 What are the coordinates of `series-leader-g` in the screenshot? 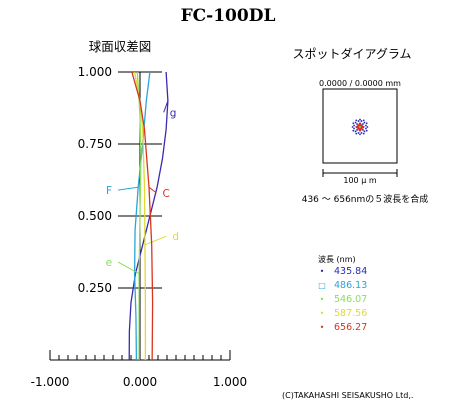 It's located at (166, 106).